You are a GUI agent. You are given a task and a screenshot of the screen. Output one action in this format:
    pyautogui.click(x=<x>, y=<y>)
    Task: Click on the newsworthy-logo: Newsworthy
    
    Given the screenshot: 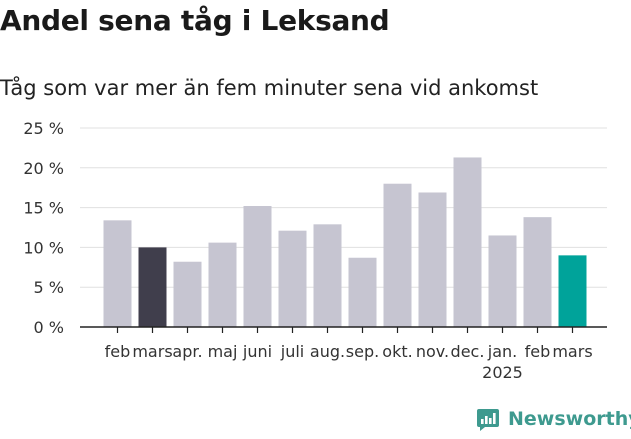 What is the action you would take?
    pyautogui.click(x=553, y=419)
    